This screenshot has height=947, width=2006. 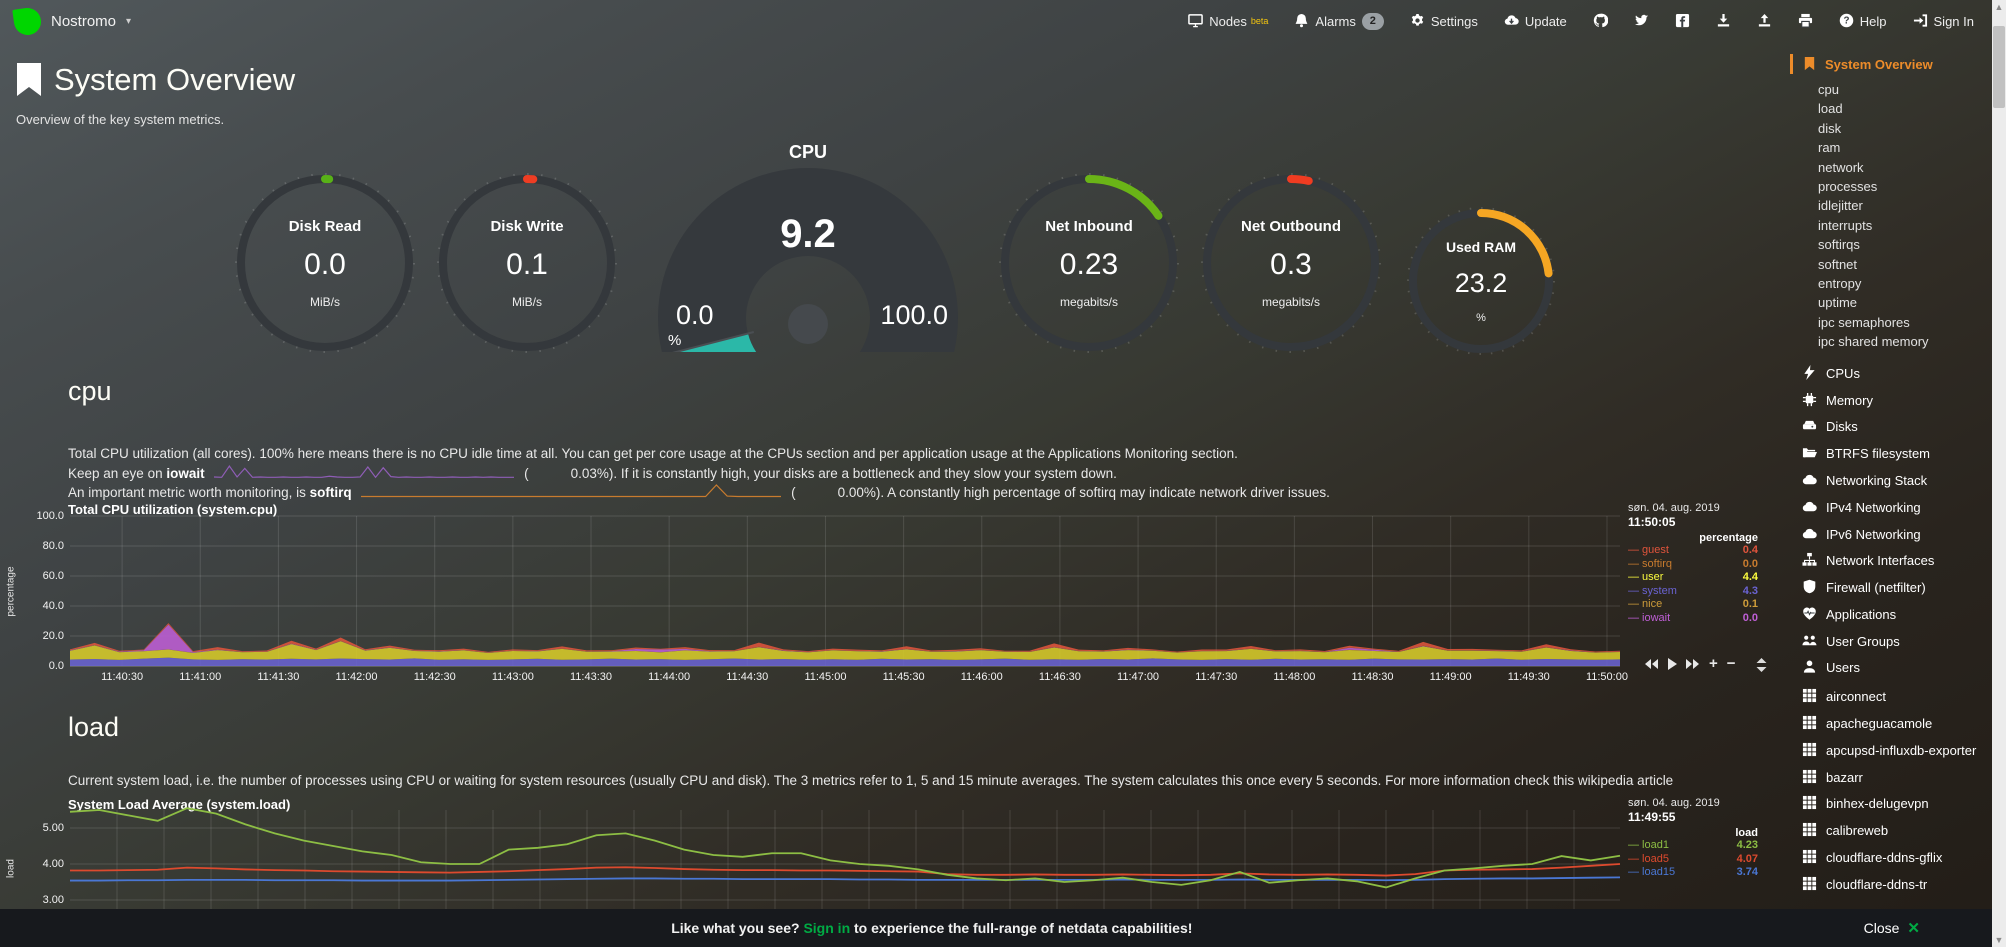 I want to click on legend-item-load5: — load5 4.07, so click(x=1693, y=858).